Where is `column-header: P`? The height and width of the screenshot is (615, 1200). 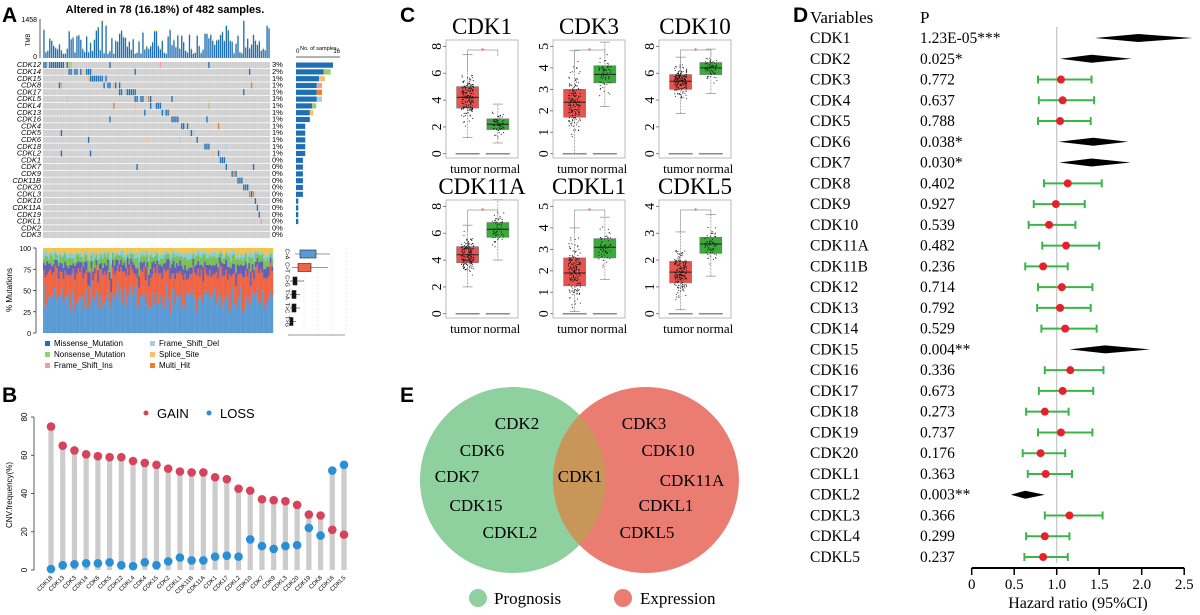
column-header: P is located at coordinates (924, 17).